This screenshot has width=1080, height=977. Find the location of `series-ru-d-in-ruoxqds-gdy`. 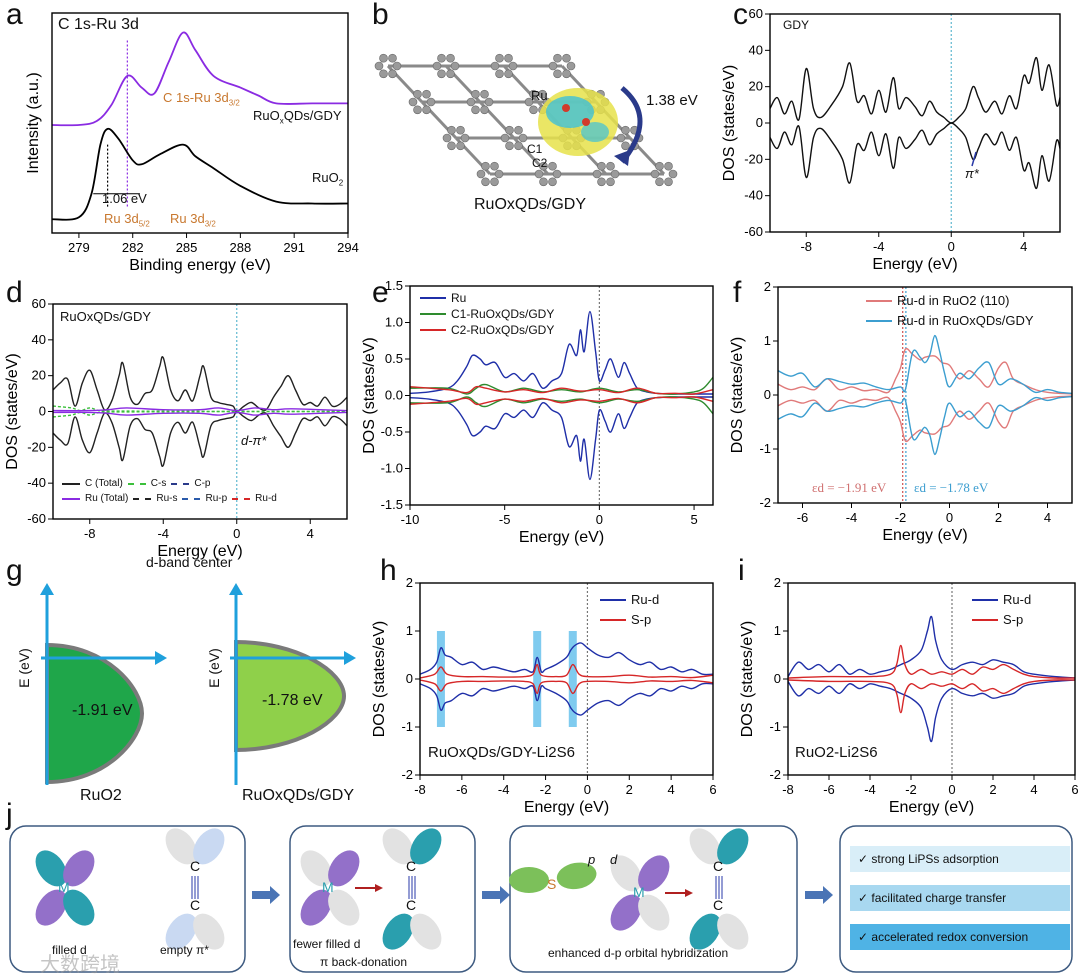

series-ru-d-in-ruoxqds-gdy is located at coordinates (925, 364).